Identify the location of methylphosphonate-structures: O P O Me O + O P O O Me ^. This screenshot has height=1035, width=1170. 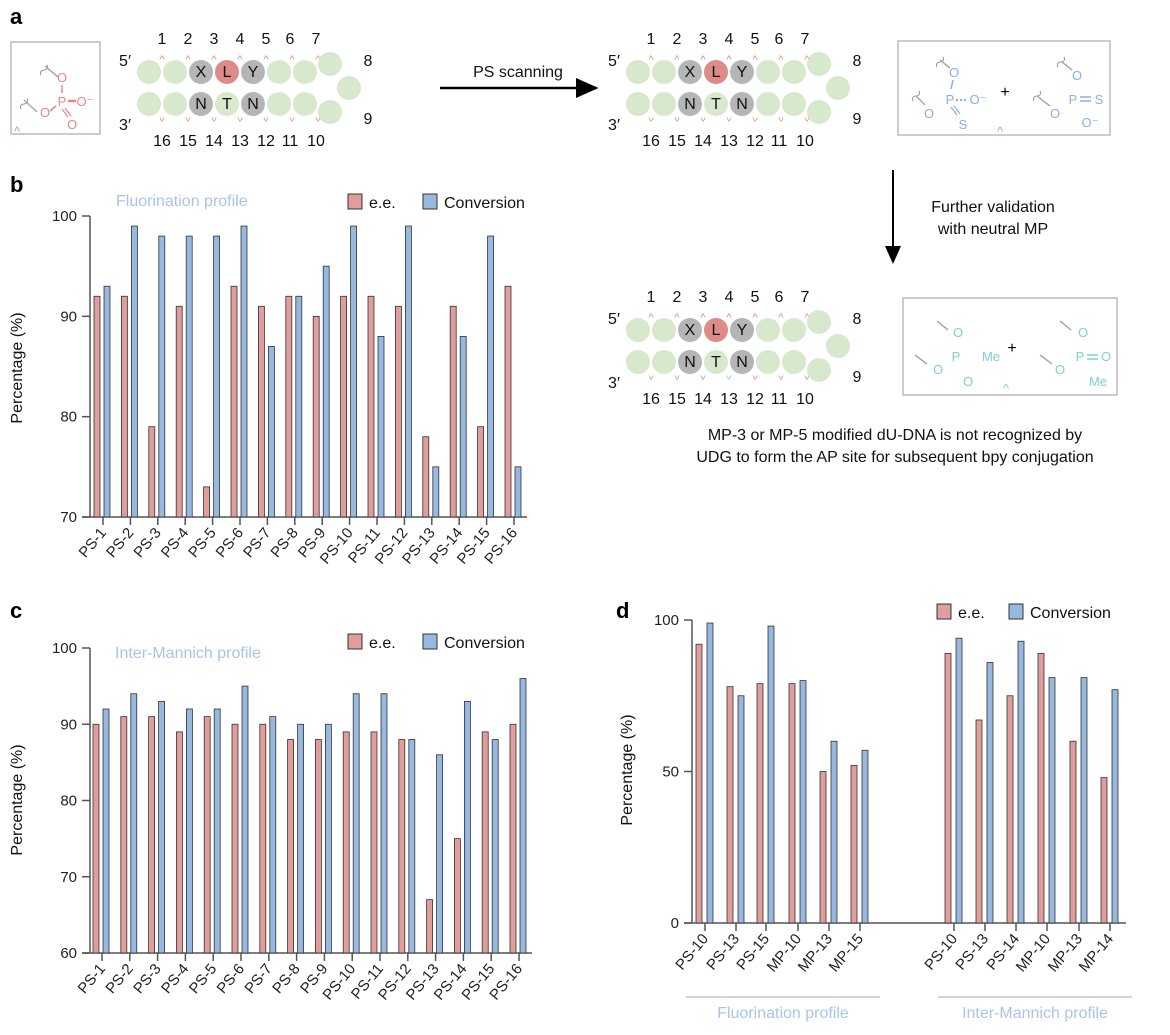
(1010, 346).